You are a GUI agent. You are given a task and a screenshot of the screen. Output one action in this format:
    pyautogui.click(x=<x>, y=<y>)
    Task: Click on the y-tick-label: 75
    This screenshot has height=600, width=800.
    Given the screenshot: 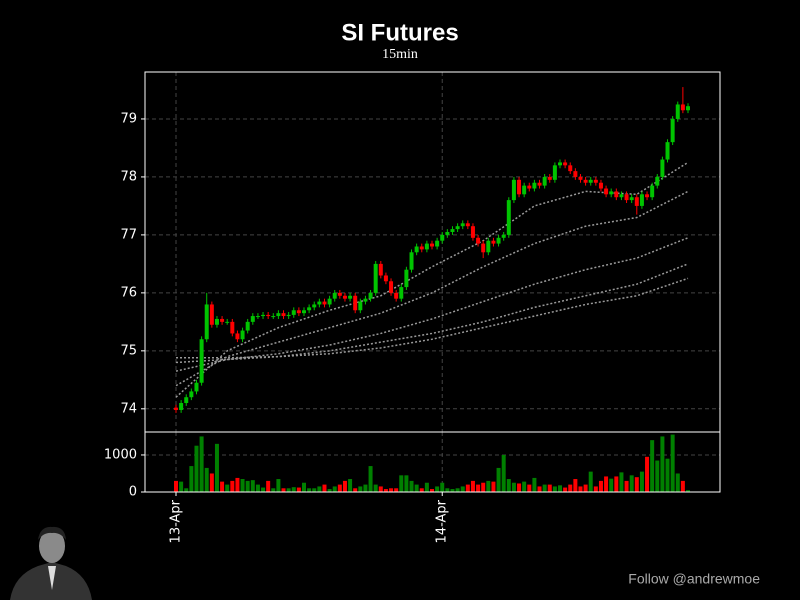 What is the action you would take?
    pyautogui.click(x=128, y=350)
    